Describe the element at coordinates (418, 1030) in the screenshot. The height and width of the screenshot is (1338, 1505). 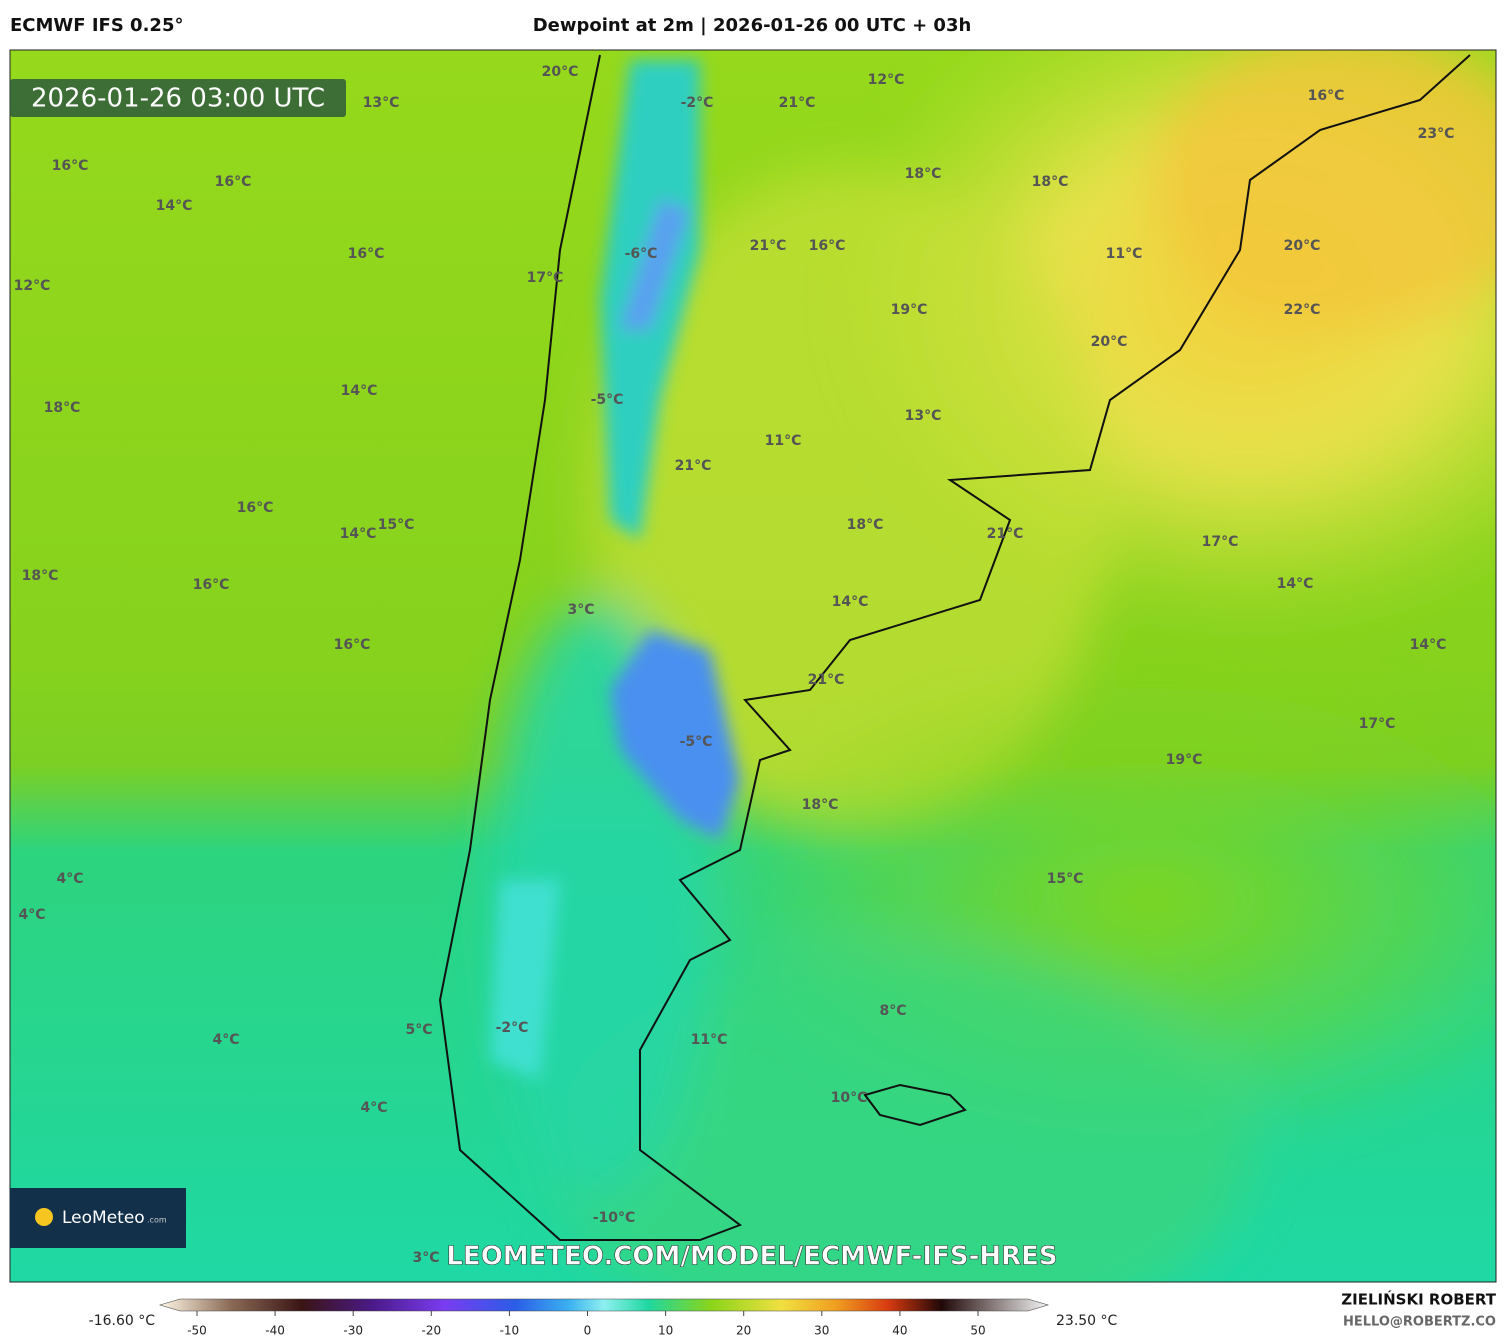
I see `temperature-label: 5°C` at that location.